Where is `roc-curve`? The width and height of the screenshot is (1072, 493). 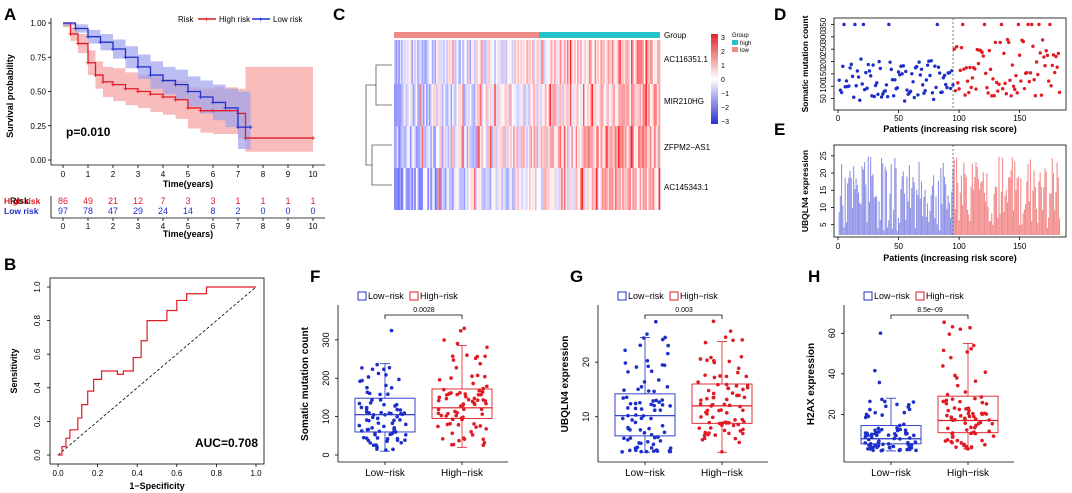 roc-curve is located at coordinates (157, 371).